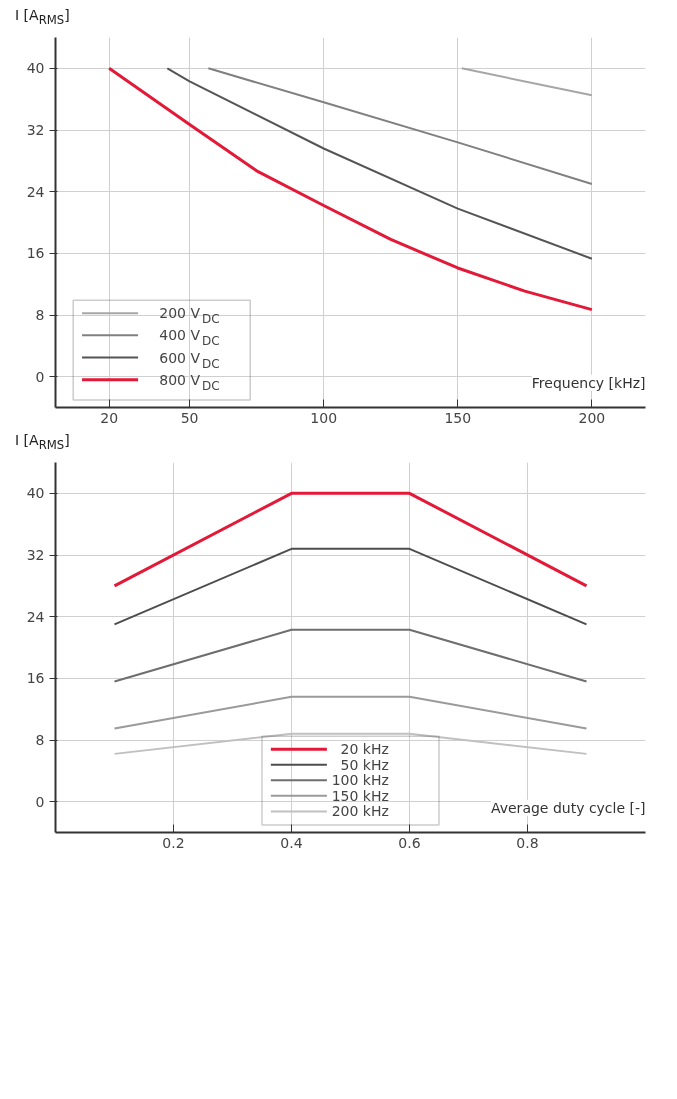 The image size is (677, 1099). What do you see at coordinates (568, 807) in the screenshot?
I see `x-axis-title: Average duty cycle [-]` at bounding box center [568, 807].